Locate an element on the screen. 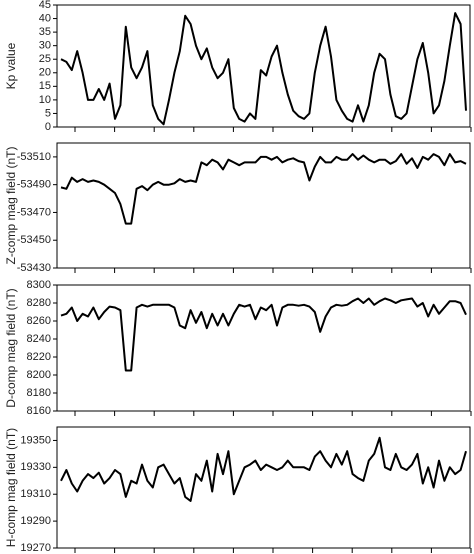 The height and width of the screenshot is (554, 474). y-tick-label: 19330 is located at coordinates (35, 467).